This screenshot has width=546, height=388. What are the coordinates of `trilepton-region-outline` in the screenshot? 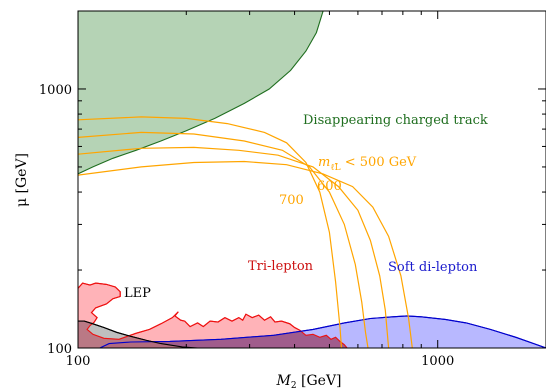 It's located at (213, 315).